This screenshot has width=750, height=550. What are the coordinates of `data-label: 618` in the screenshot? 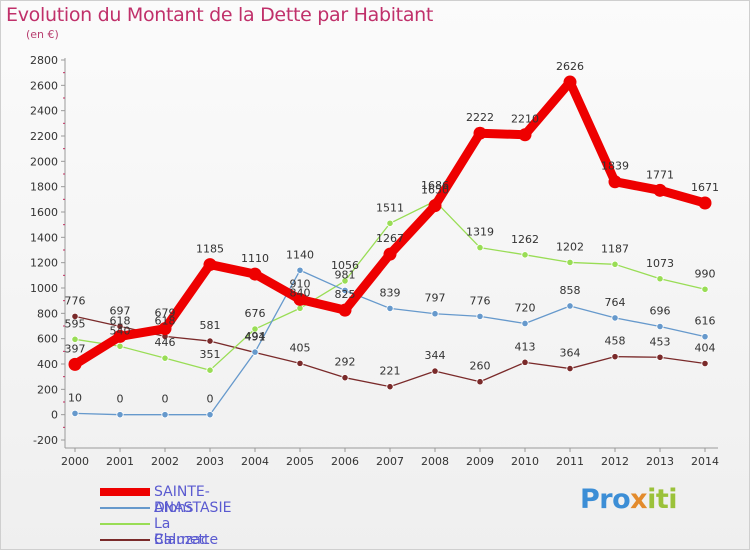 It's located at (120, 320).